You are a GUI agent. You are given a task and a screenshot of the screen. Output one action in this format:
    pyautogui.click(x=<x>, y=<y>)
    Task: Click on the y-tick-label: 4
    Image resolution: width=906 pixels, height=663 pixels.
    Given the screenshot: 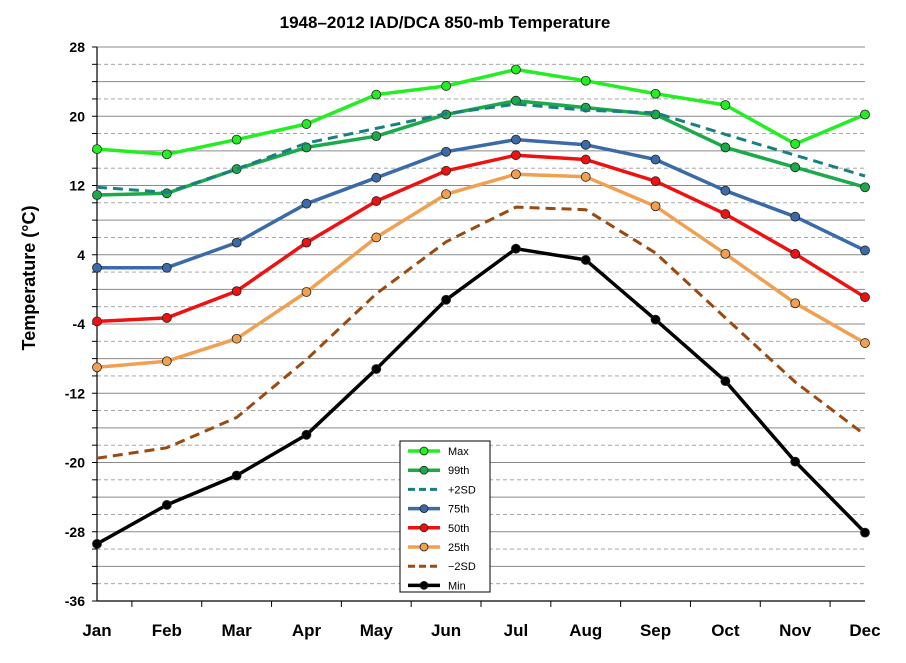 What is the action you would take?
    pyautogui.click(x=81, y=255)
    